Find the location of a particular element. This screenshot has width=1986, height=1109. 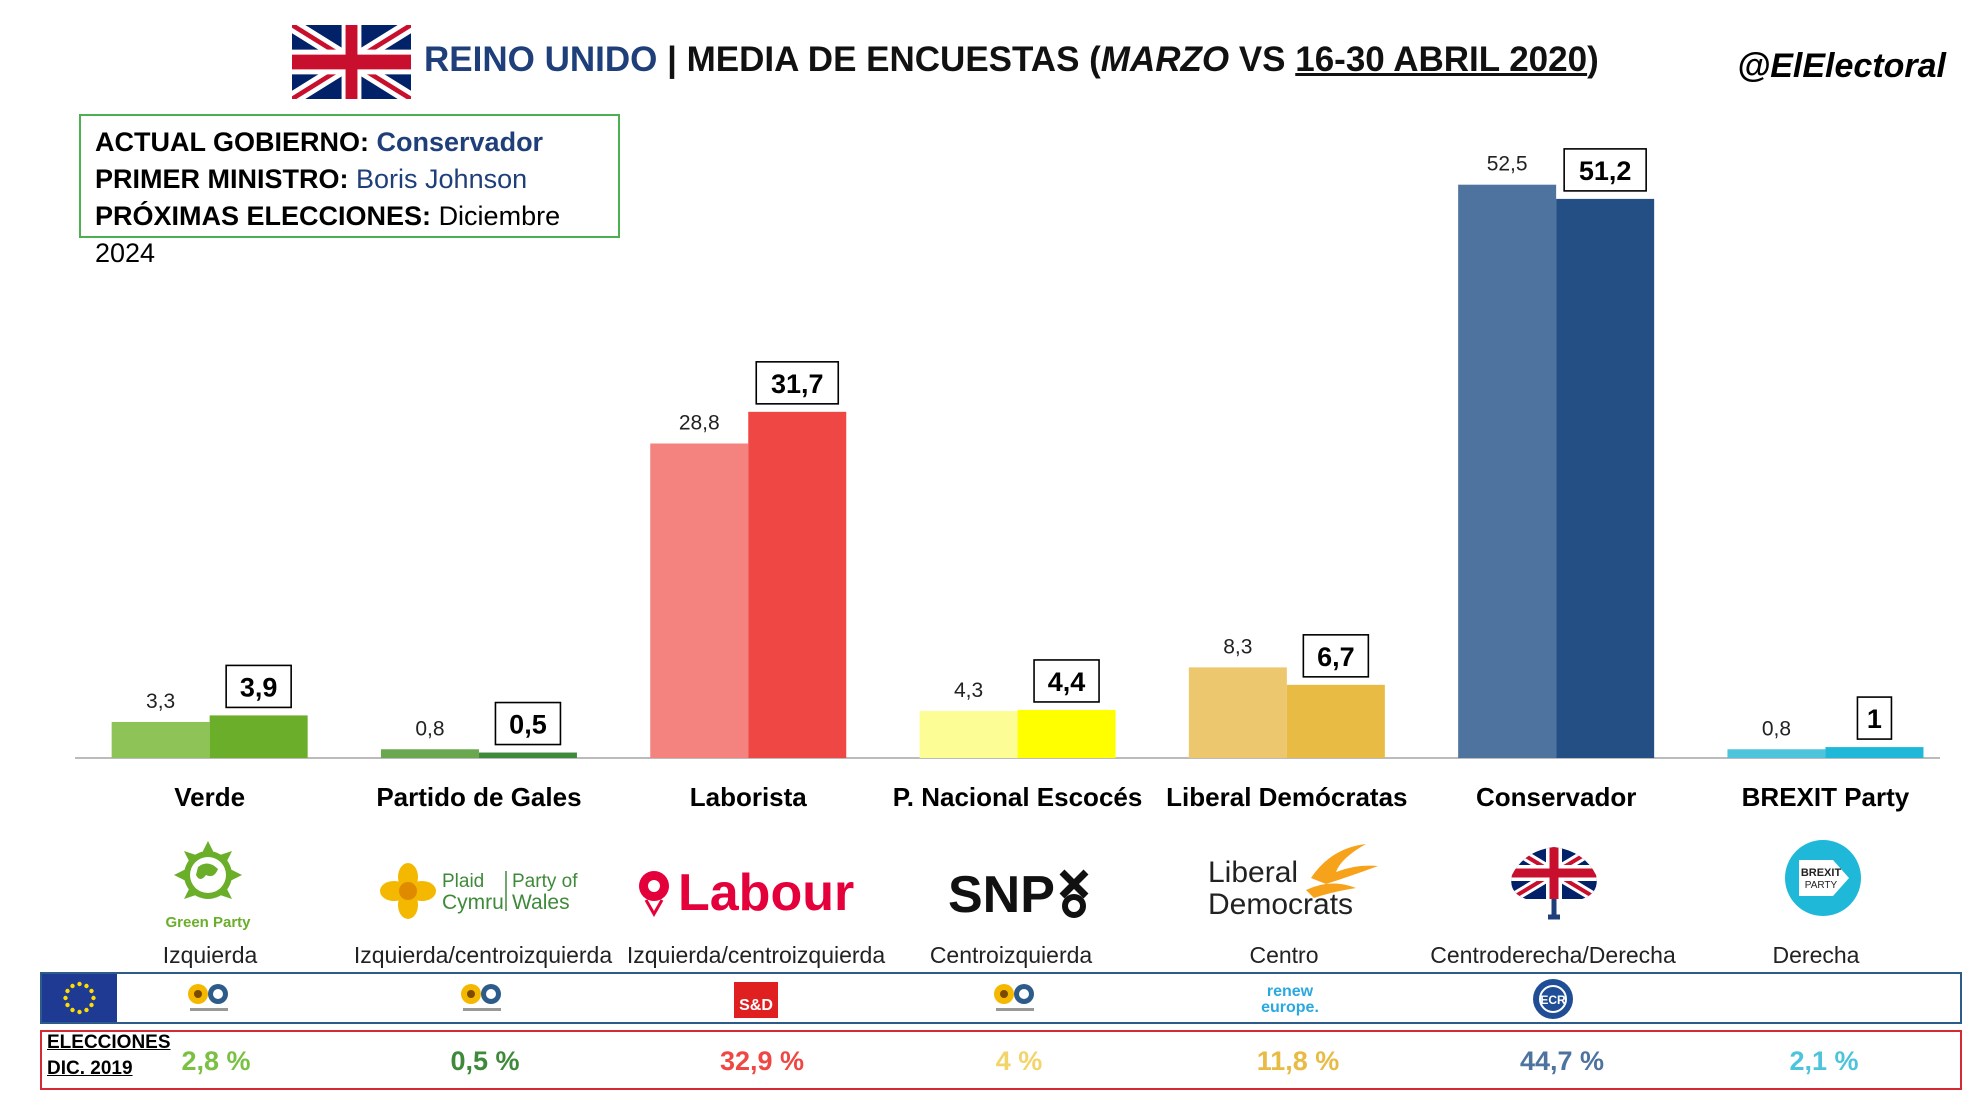

s-and-d-text: S&D is located at coordinates (756, 1005).